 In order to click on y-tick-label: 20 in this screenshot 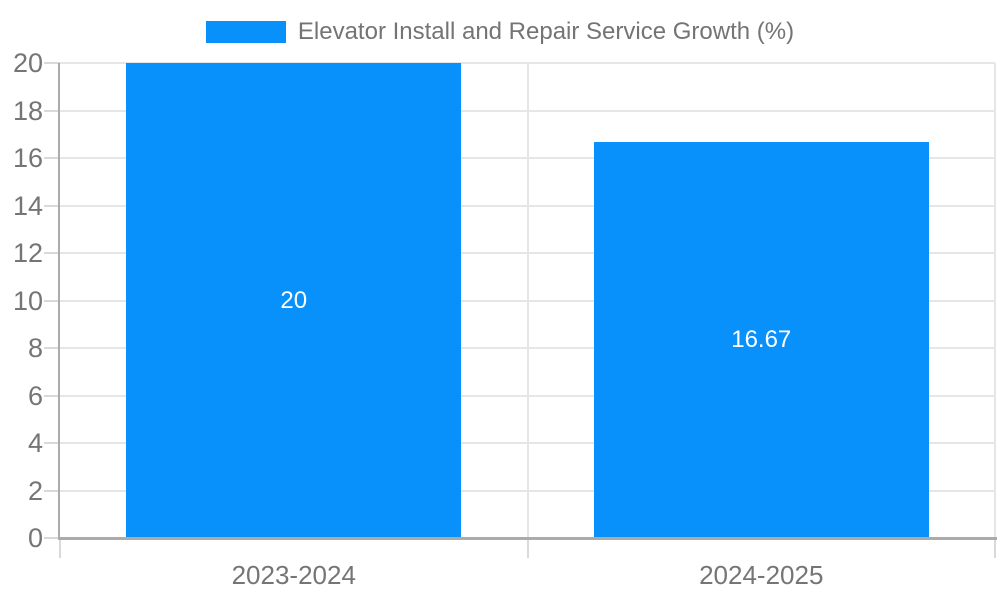, I will do `click(27, 63)`.